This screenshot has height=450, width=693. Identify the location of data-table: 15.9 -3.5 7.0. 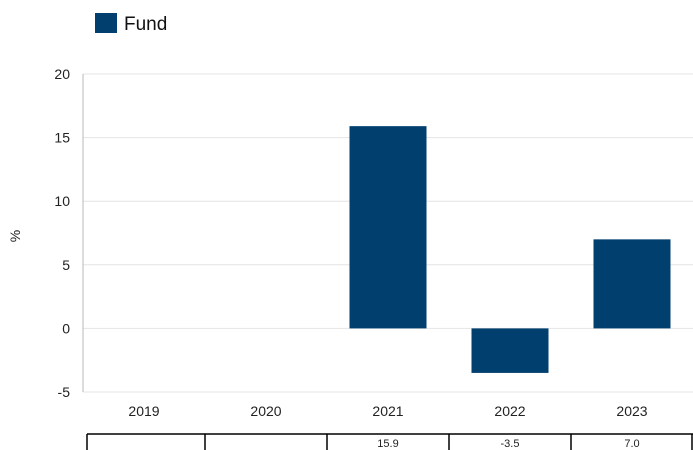
(389, 441).